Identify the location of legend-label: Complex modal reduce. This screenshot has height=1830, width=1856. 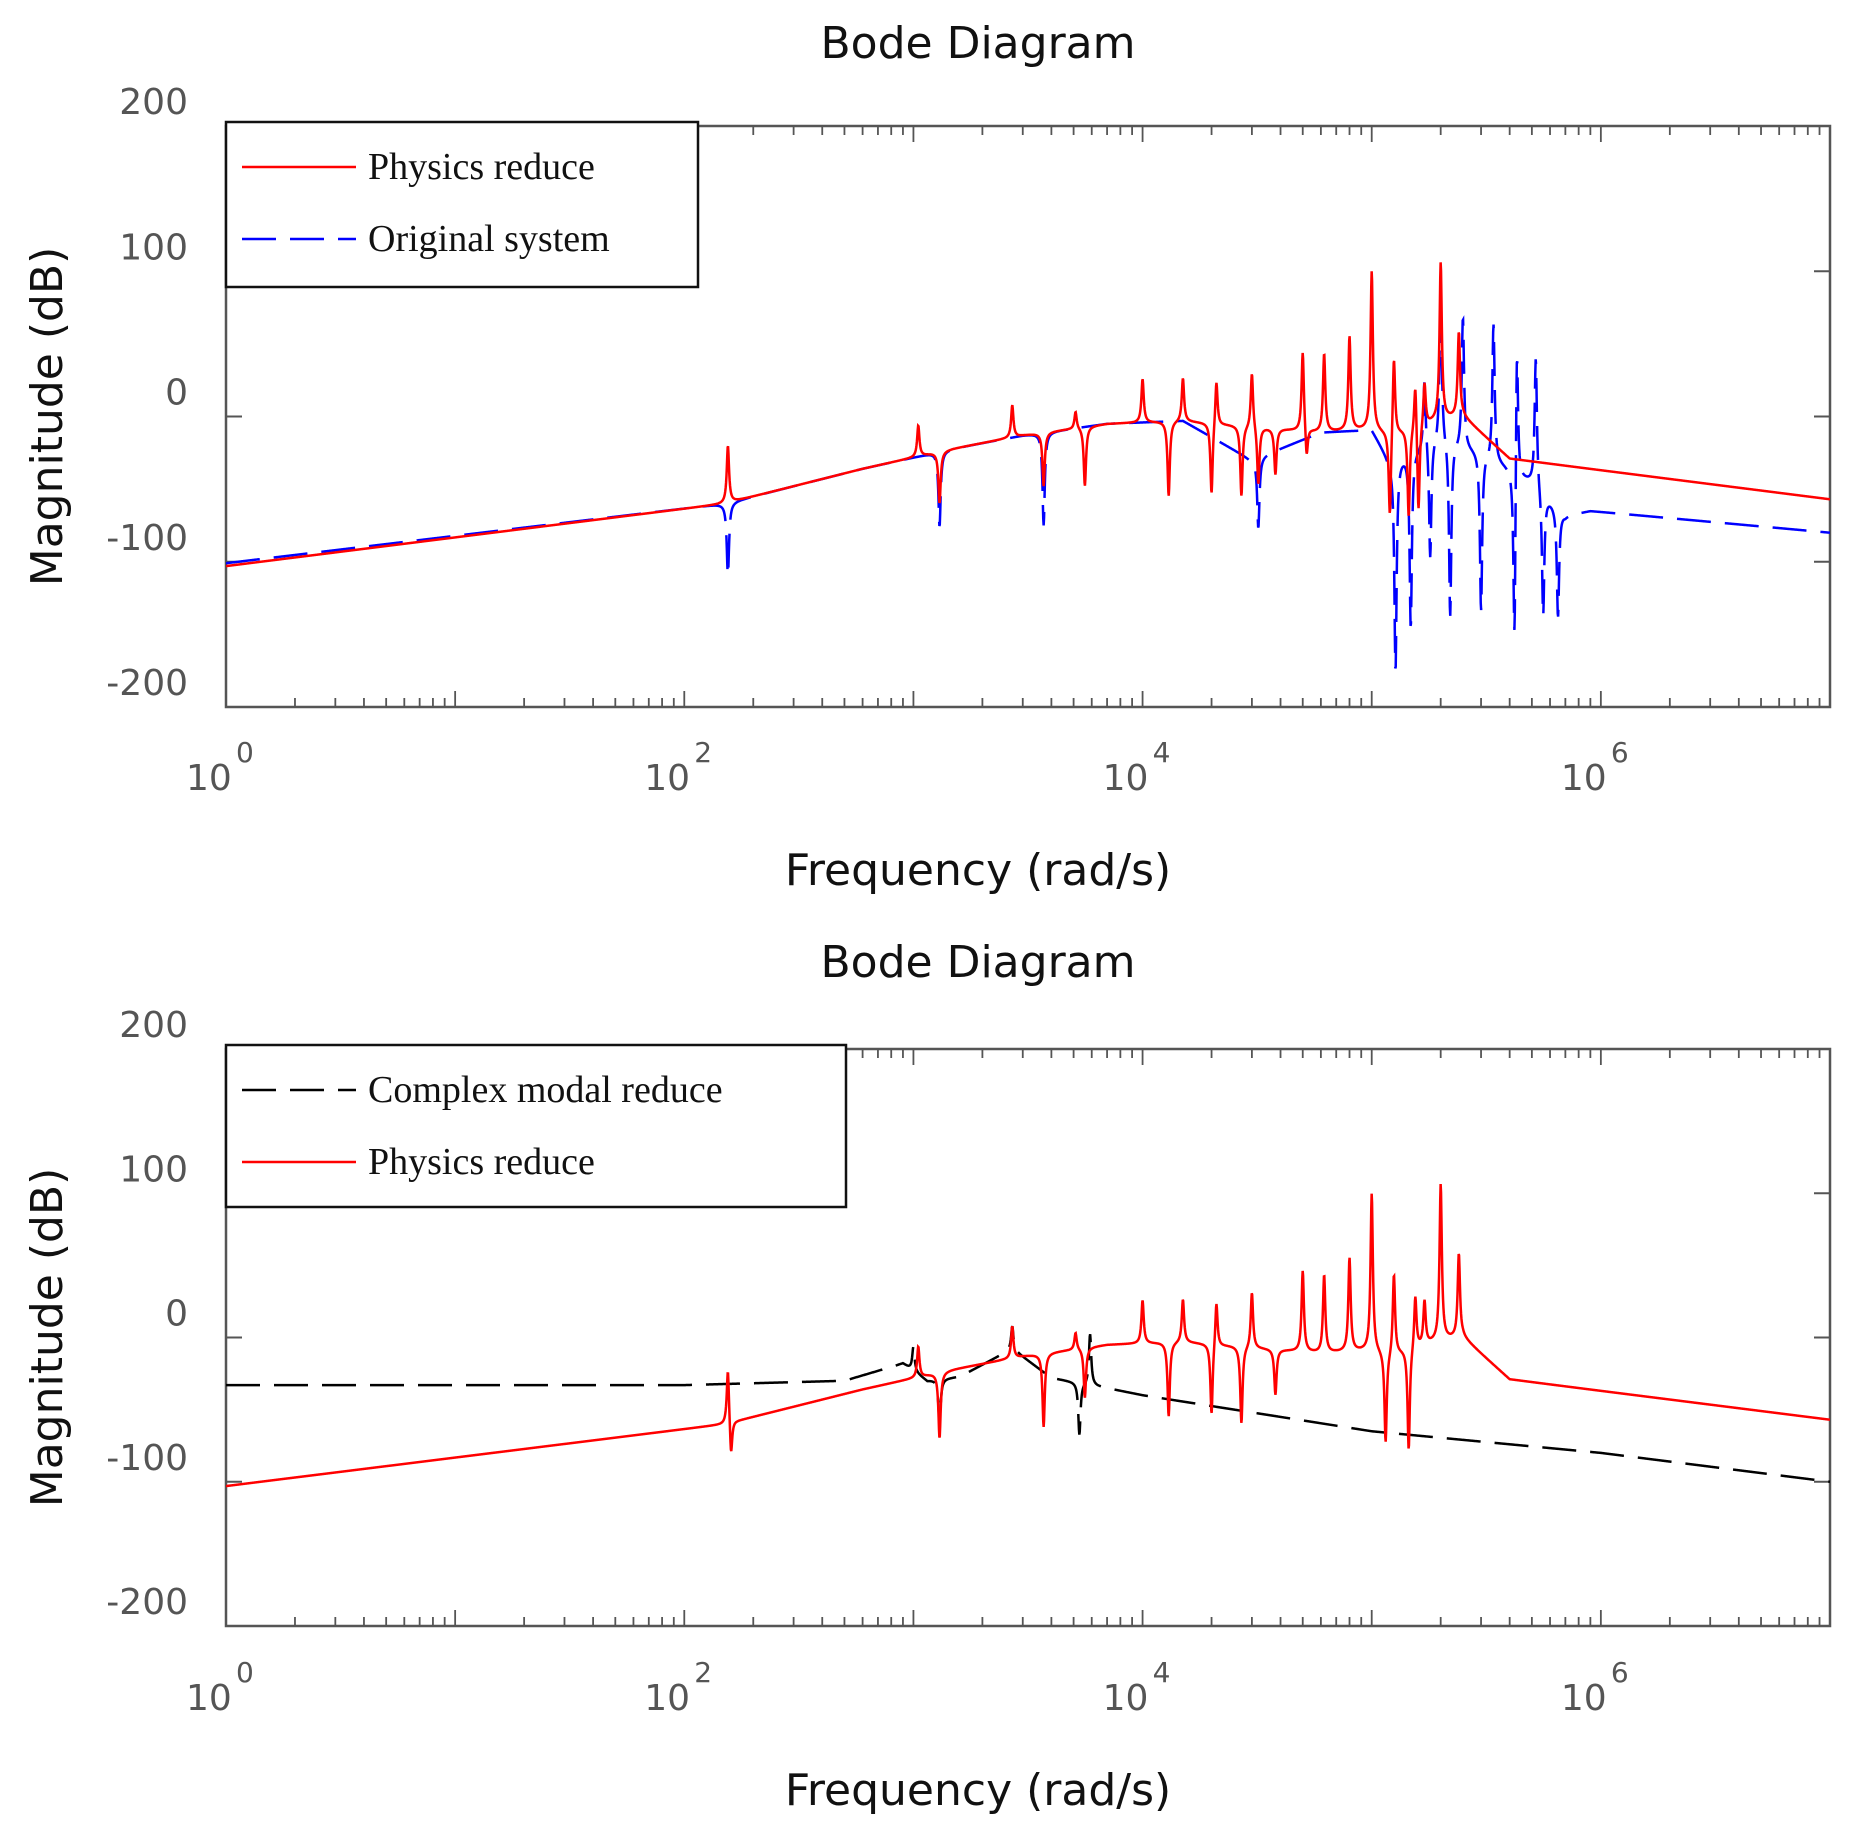
(545, 1090).